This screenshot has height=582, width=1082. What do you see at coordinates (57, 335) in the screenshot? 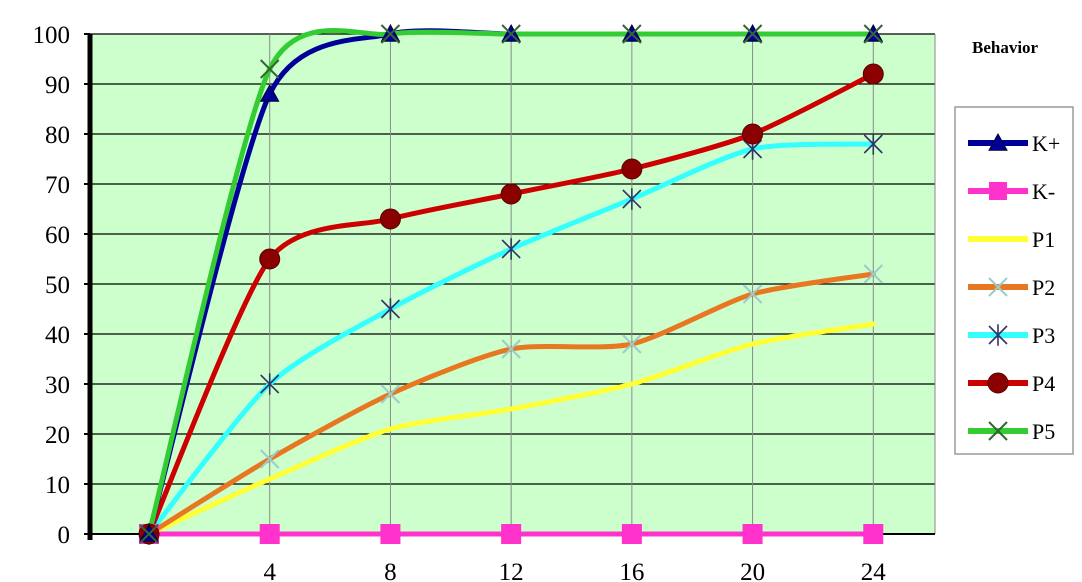
I see `y-tick-label: 40` at bounding box center [57, 335].